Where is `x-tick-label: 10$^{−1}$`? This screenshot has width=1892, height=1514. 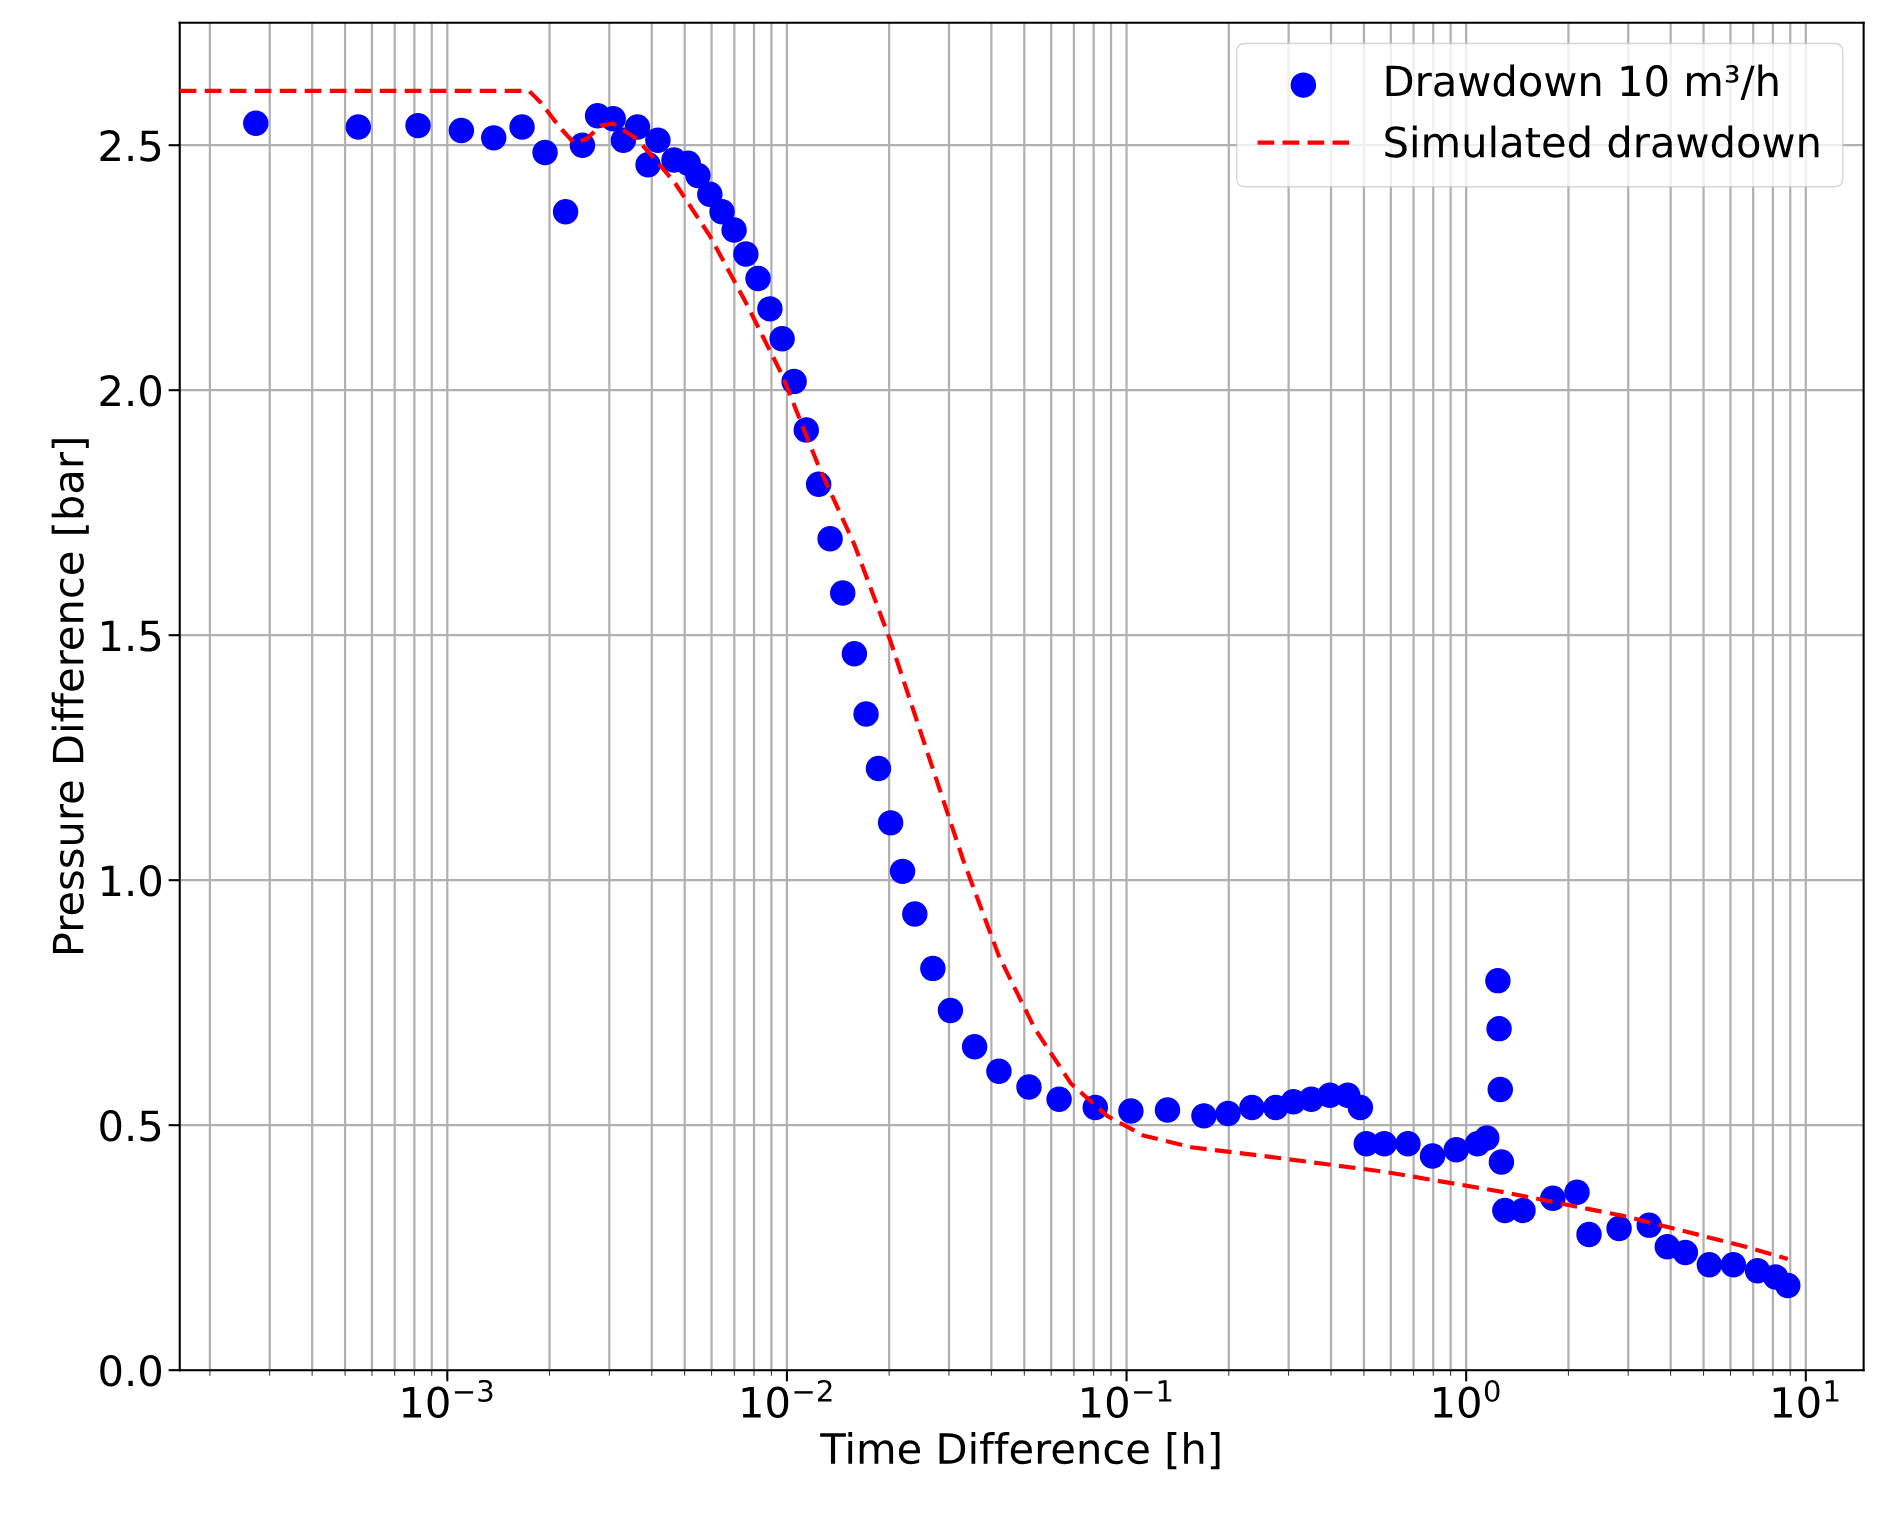 x-tick-label: 10$^{−1}$ is located at coordinates (1127, 1399).